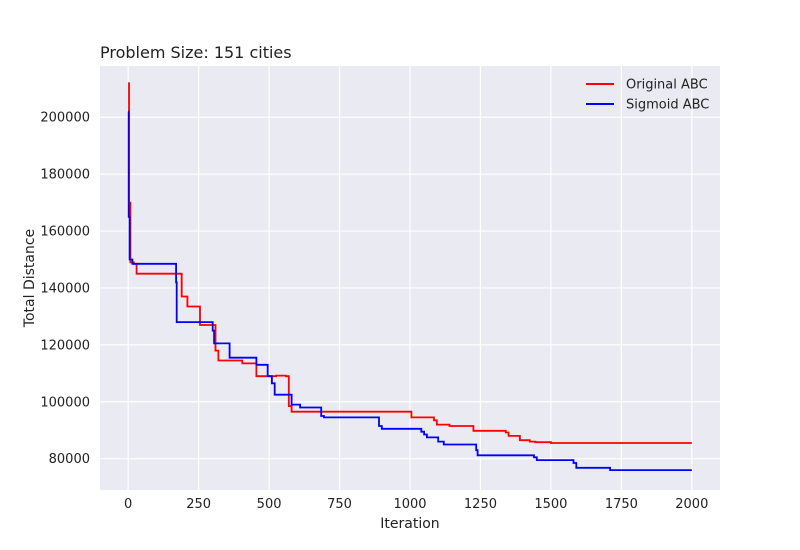 Image resolution: width=800 pixels, height=550 pixels. I want to click on x-tick-label: 1250, so click(480, 504).